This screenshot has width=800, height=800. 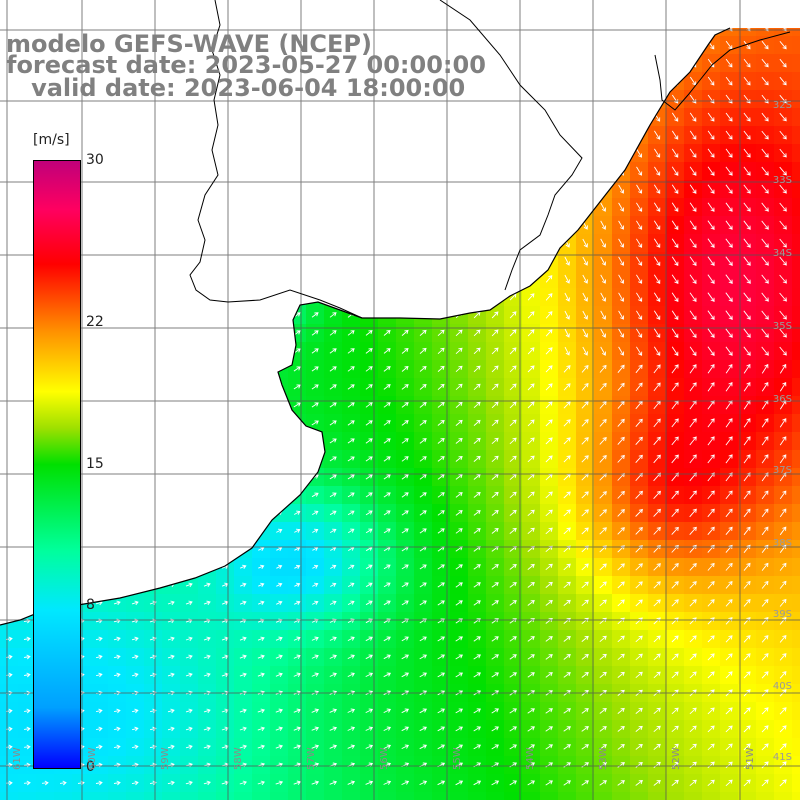 I want to click on latitude-label: 35S, so click(x=782, y=326).